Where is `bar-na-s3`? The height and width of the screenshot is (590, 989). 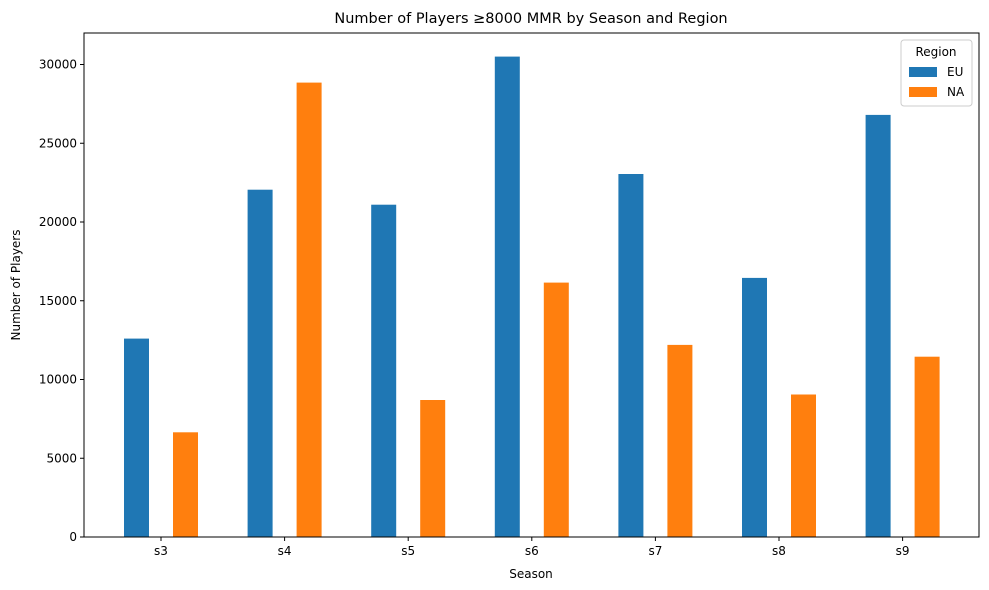 bar-na-s3 is located at coordinates (185, 484).